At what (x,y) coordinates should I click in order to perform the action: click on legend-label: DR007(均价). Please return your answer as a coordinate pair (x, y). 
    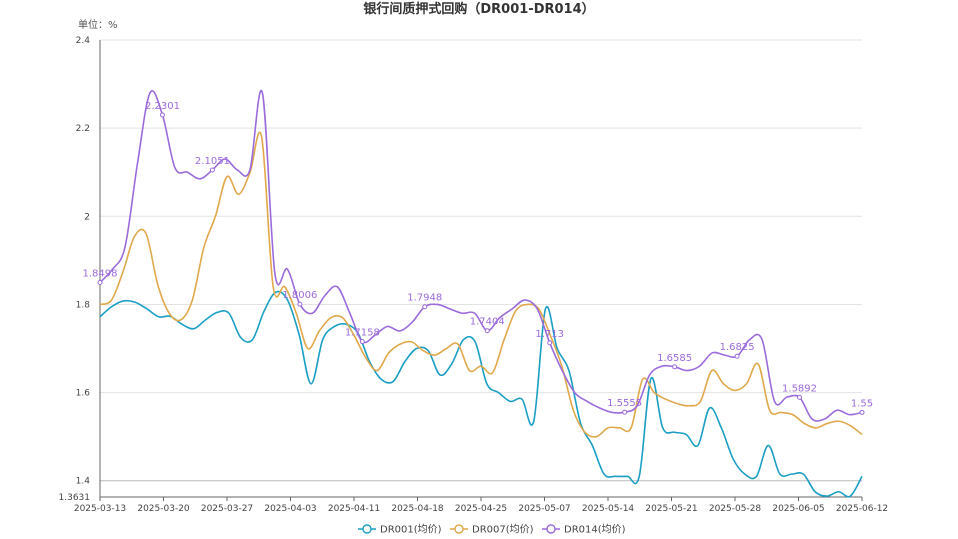
    Looking at the image, I should click on (503, 530).